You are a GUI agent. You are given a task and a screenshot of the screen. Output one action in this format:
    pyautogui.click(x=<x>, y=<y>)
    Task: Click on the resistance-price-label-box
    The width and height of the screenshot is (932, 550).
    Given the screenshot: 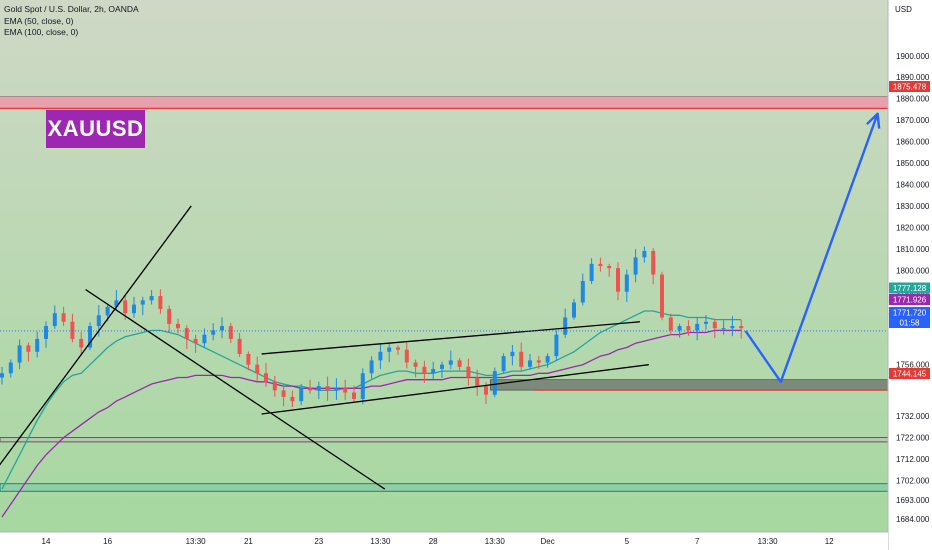 What is the action you would take?
    pyautogui.click(x=909, y=86)
    